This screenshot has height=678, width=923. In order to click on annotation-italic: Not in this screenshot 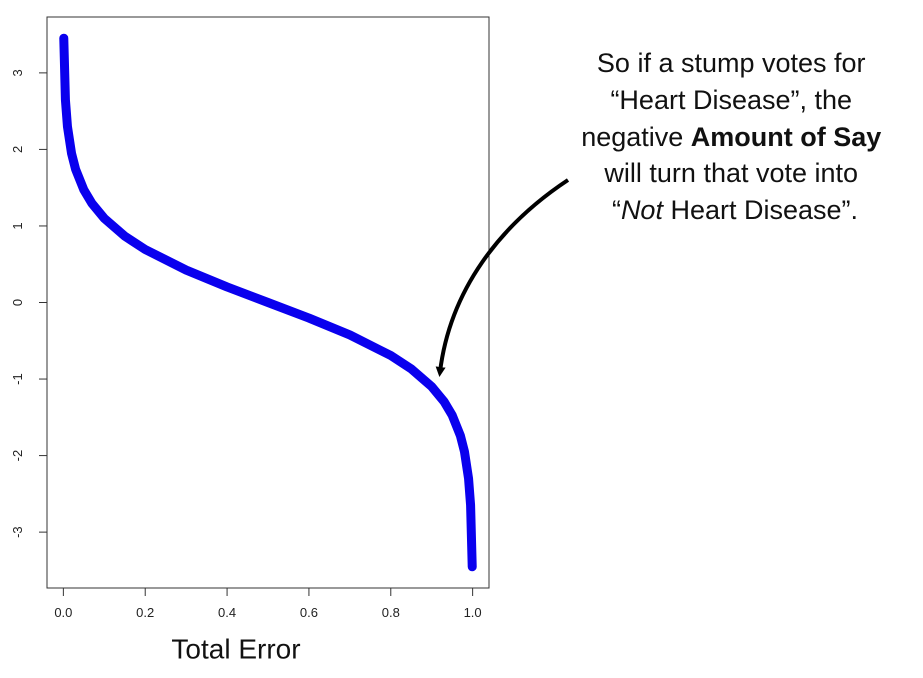, I will do `click(643, 210)`.